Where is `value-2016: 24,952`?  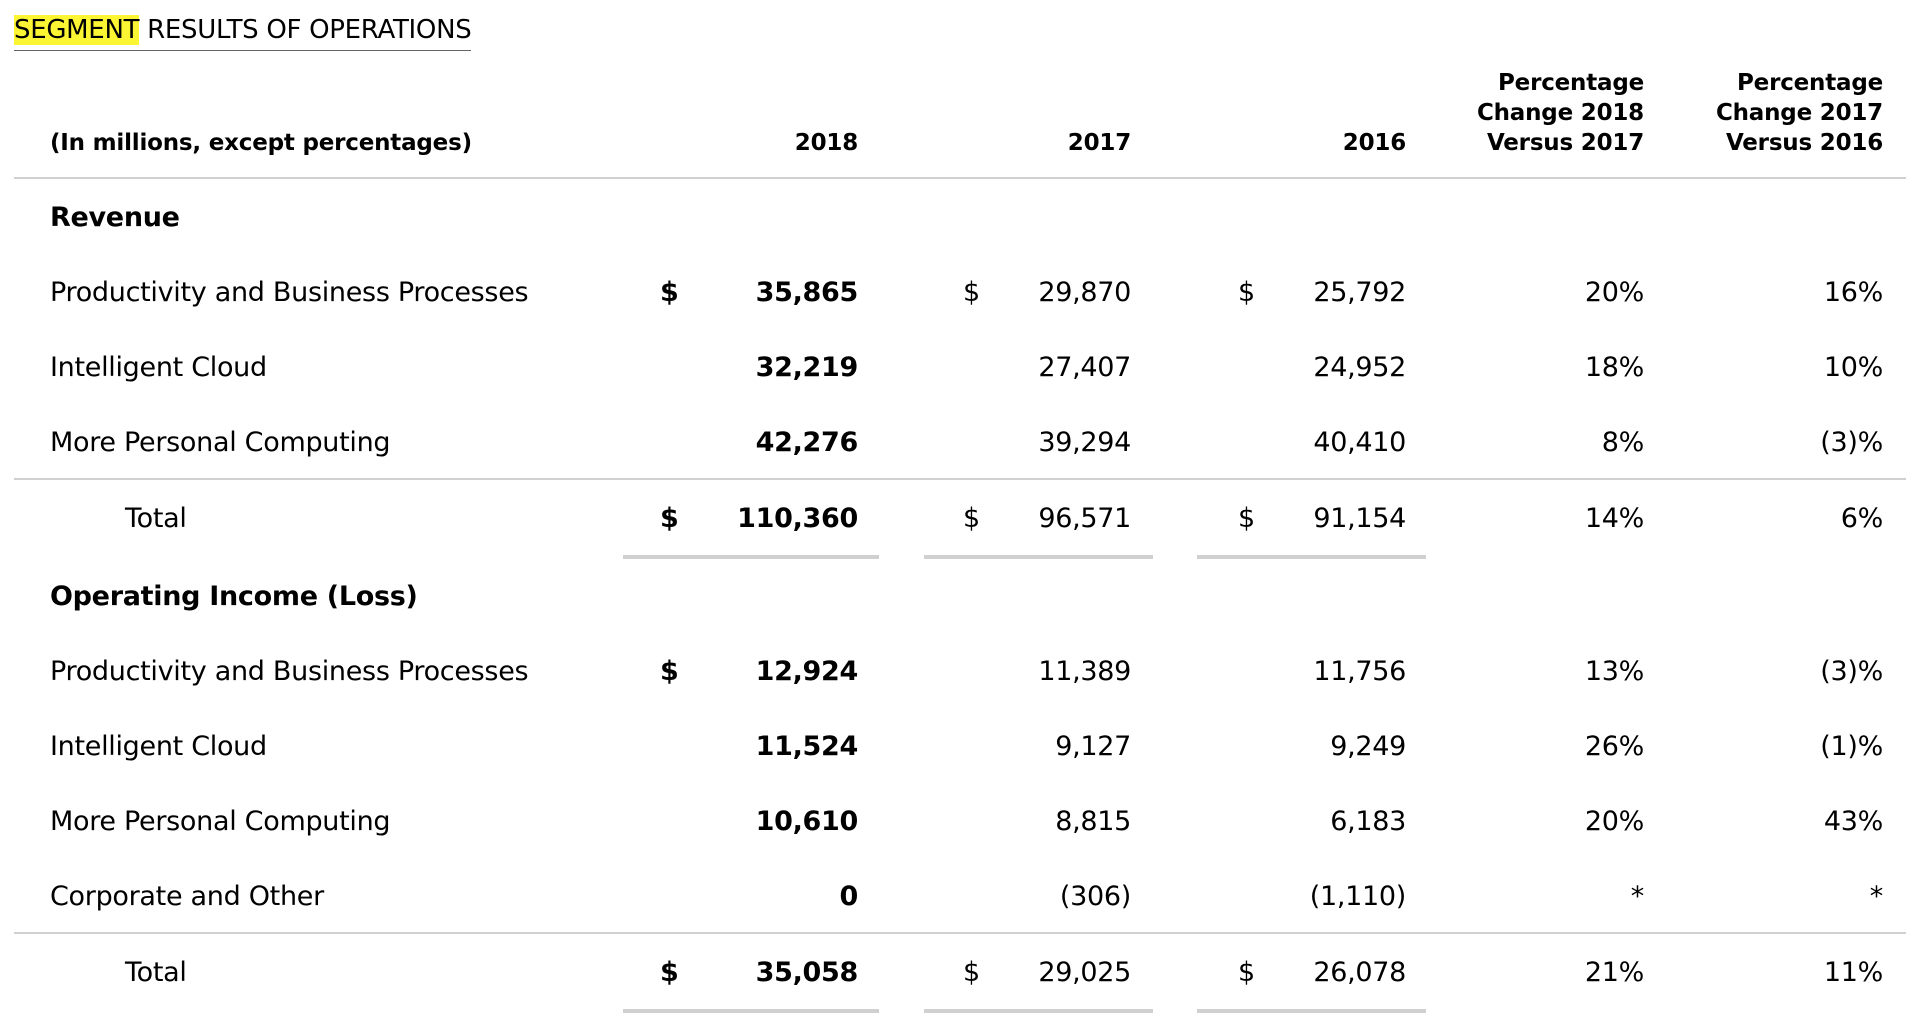 value-2016: 24,952 is located at coordinates (1359, 367).